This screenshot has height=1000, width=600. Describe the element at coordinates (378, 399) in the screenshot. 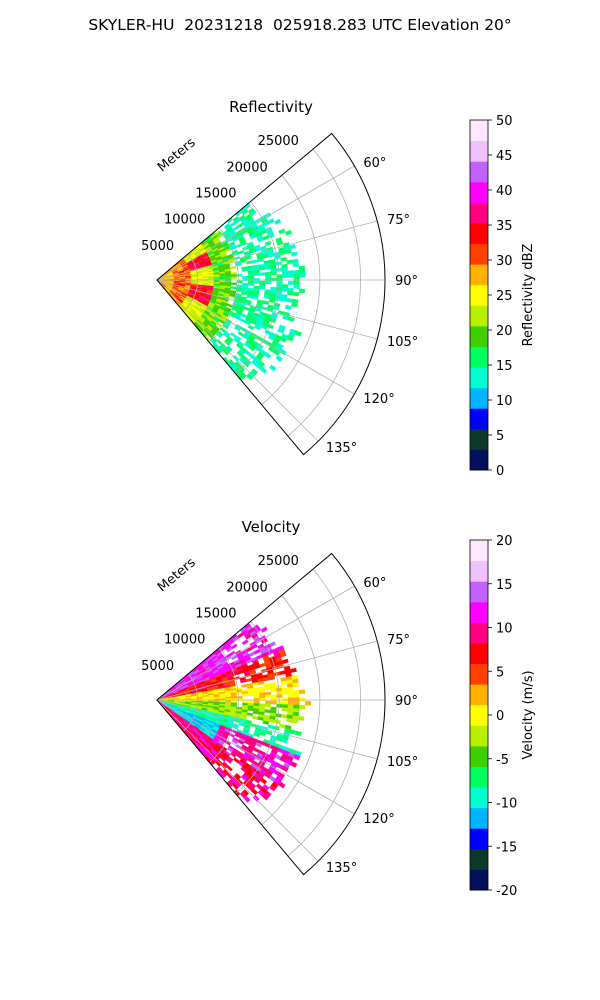

I see `angle-tick-label: 120°` at that location.